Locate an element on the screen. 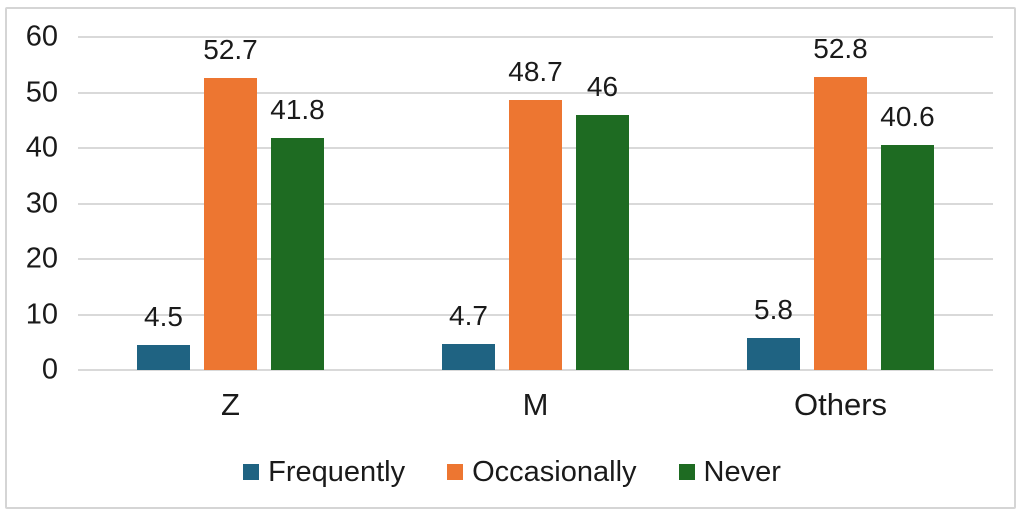  y-axis: 0 10 20 30 40 50 60 is located at coordinates (30, 203).